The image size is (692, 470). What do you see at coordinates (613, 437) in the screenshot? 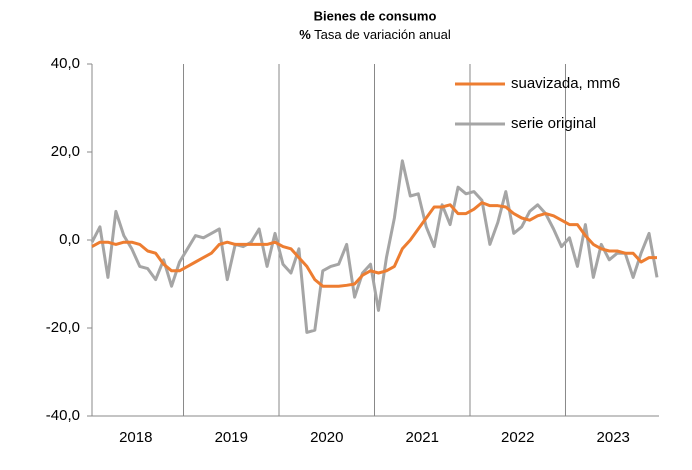
I see `x-tick-label: 2023` at bounding box center [613, 437].